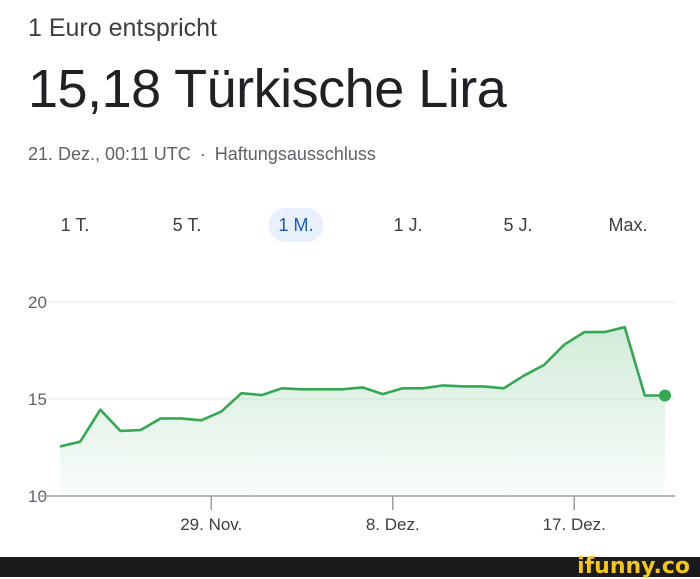 Image resolution: width=700 pixels, height=579 pixels. I want to click on ifunny-logo: ifunny.co, so click(633, 566).